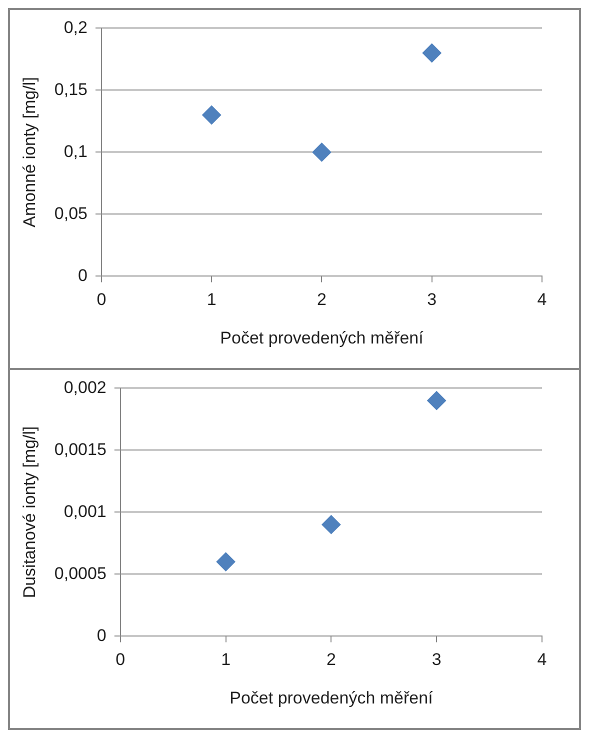 The height and width of the screenshot is (744, 593). I want to click on y-tick-label: 0,0005, so click(80, 573).